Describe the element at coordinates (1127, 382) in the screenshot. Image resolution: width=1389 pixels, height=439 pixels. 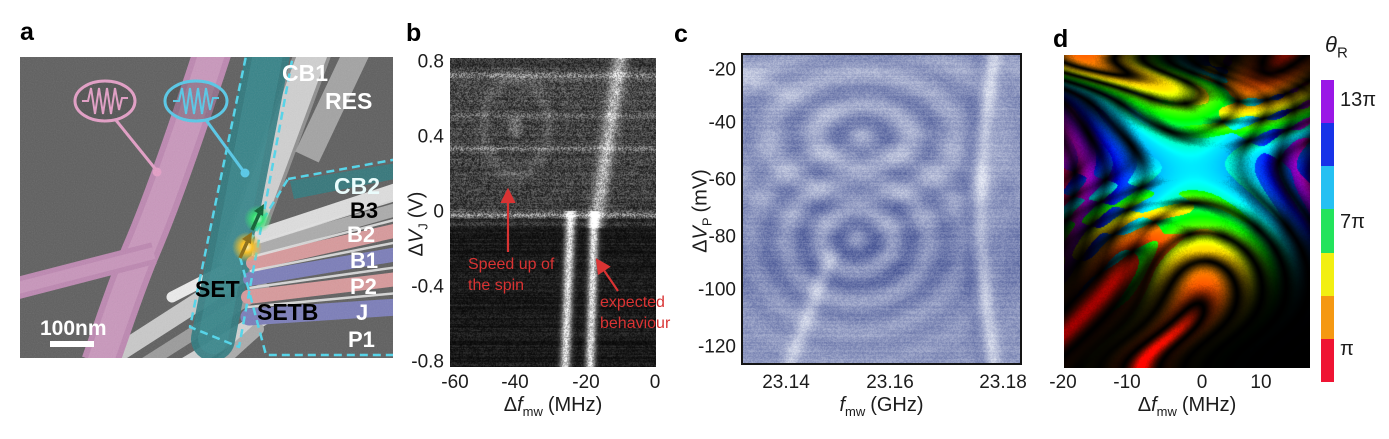
I see `d-x-tick: -10` at that location.